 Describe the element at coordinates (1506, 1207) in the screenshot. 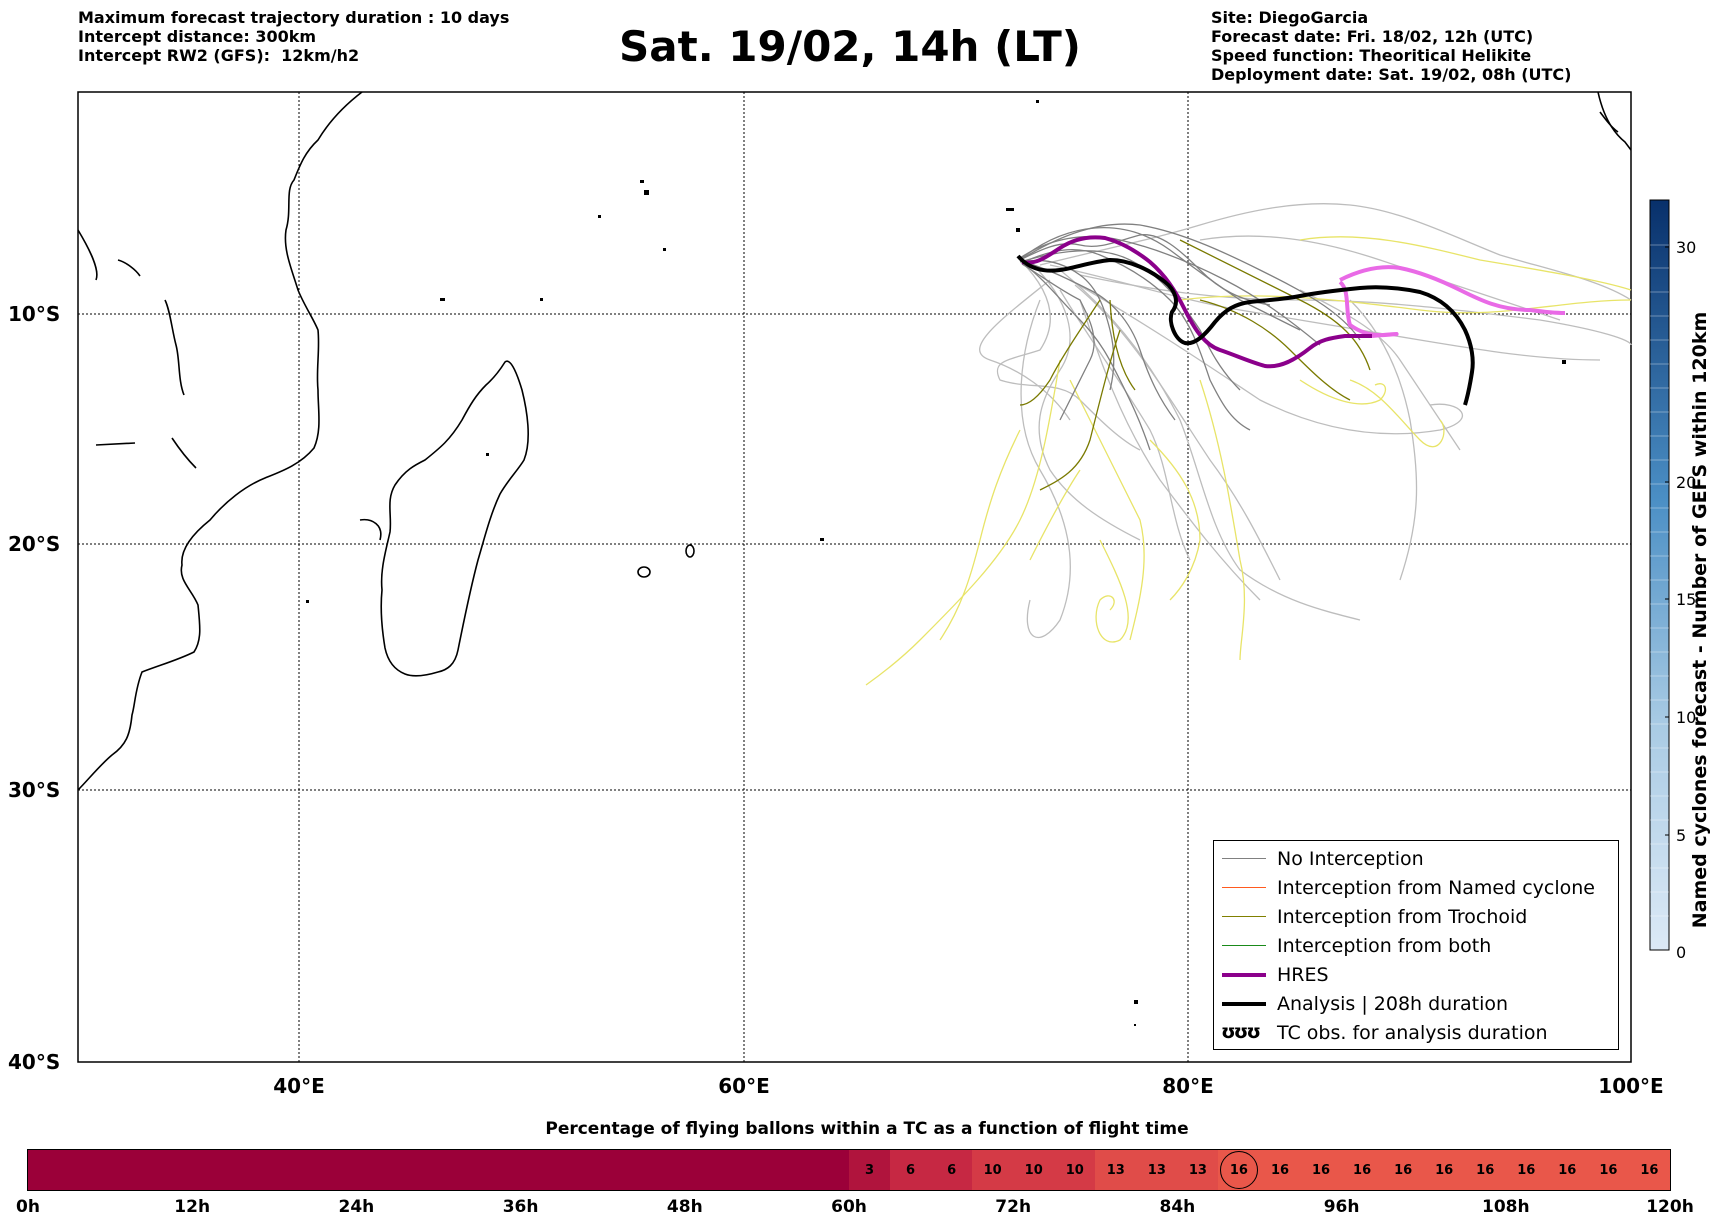

I see `timeline-label: 108h` at that location.